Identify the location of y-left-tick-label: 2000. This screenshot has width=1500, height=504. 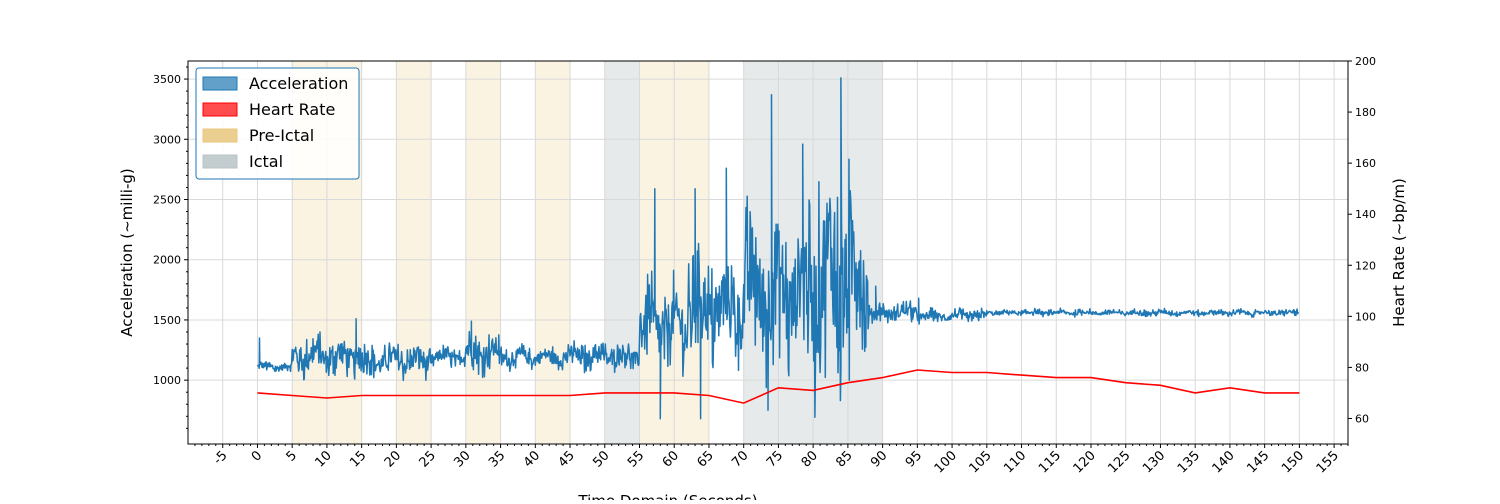
(167, 260).